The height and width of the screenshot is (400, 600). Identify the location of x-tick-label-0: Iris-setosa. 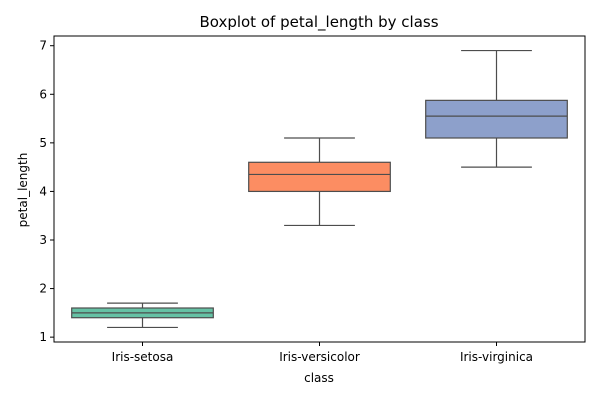
(143, 357).